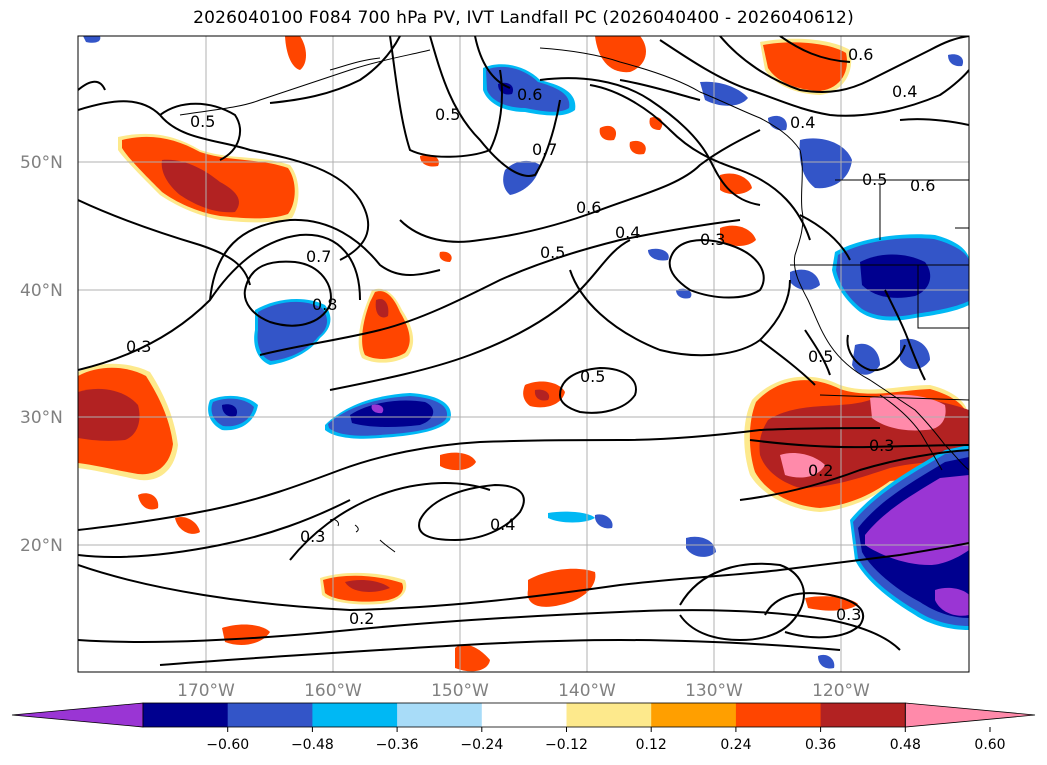  Describe the element at coordinates (587, 691) in the screenshot. I see `lon-label: 140°W` at that location.